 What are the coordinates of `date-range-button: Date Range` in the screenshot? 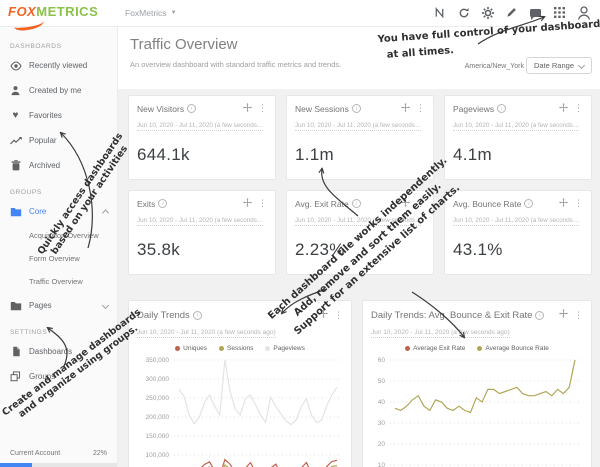 It's located at (558, 65).